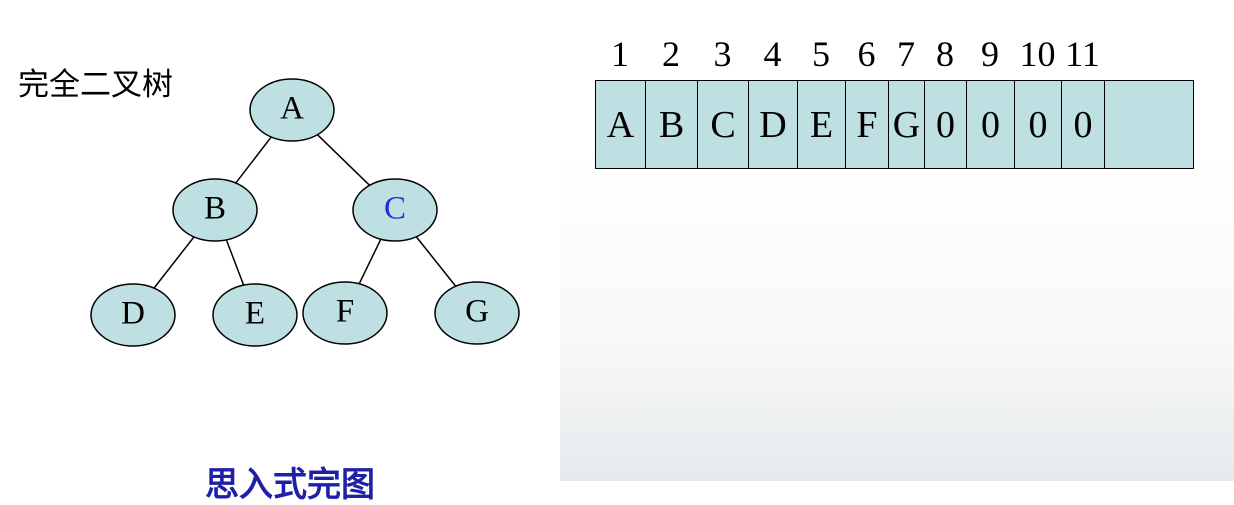 This screenshot has height=505, width=1234. What do you see at coordinates (436, 261) in the screenshot?
I see `edge-c-g` at bounding box center [436, 261].